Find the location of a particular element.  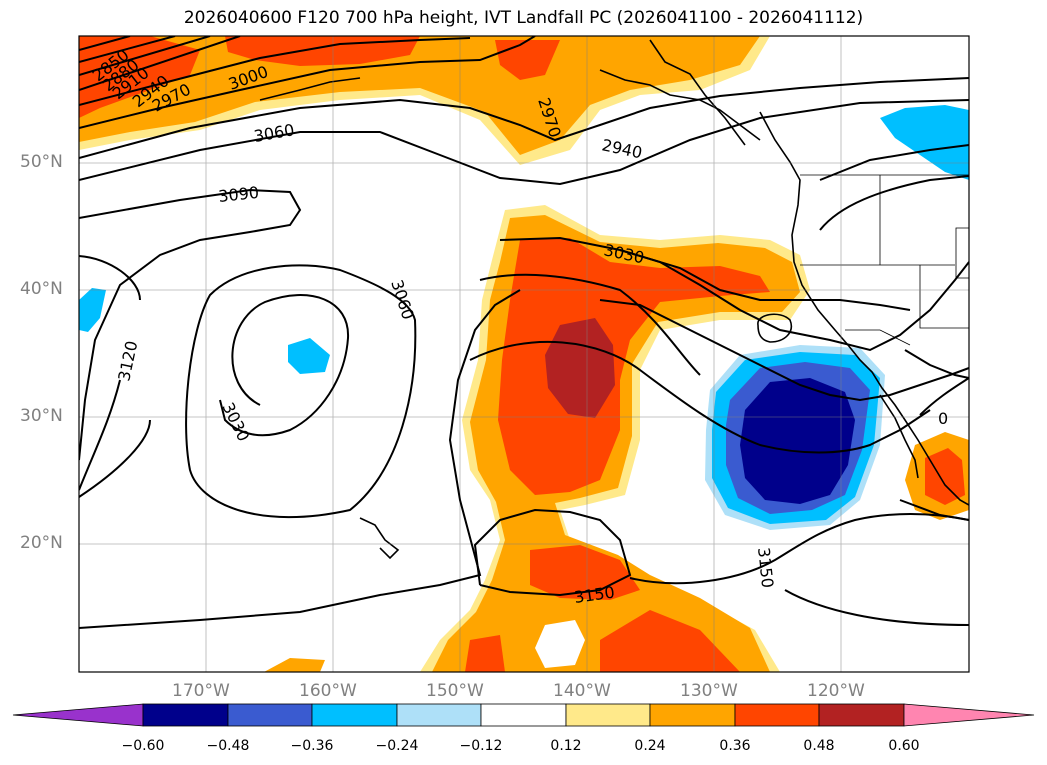

political-boundaries is located at coordinates (884, 260).